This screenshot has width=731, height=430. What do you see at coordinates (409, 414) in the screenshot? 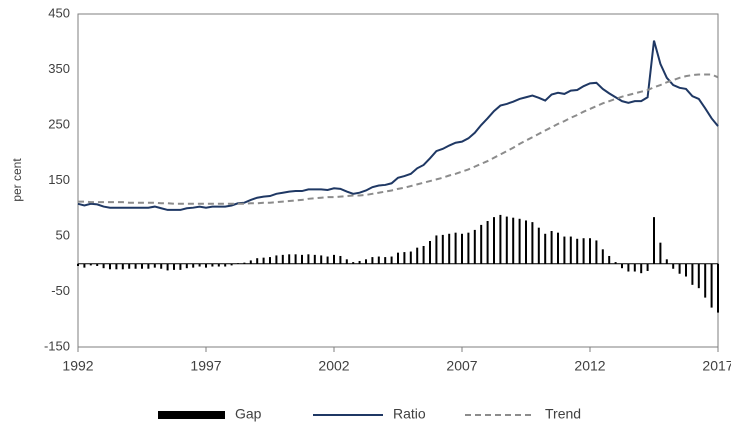
I see `legend-label: Ratio` at bounding box center [409, 414].